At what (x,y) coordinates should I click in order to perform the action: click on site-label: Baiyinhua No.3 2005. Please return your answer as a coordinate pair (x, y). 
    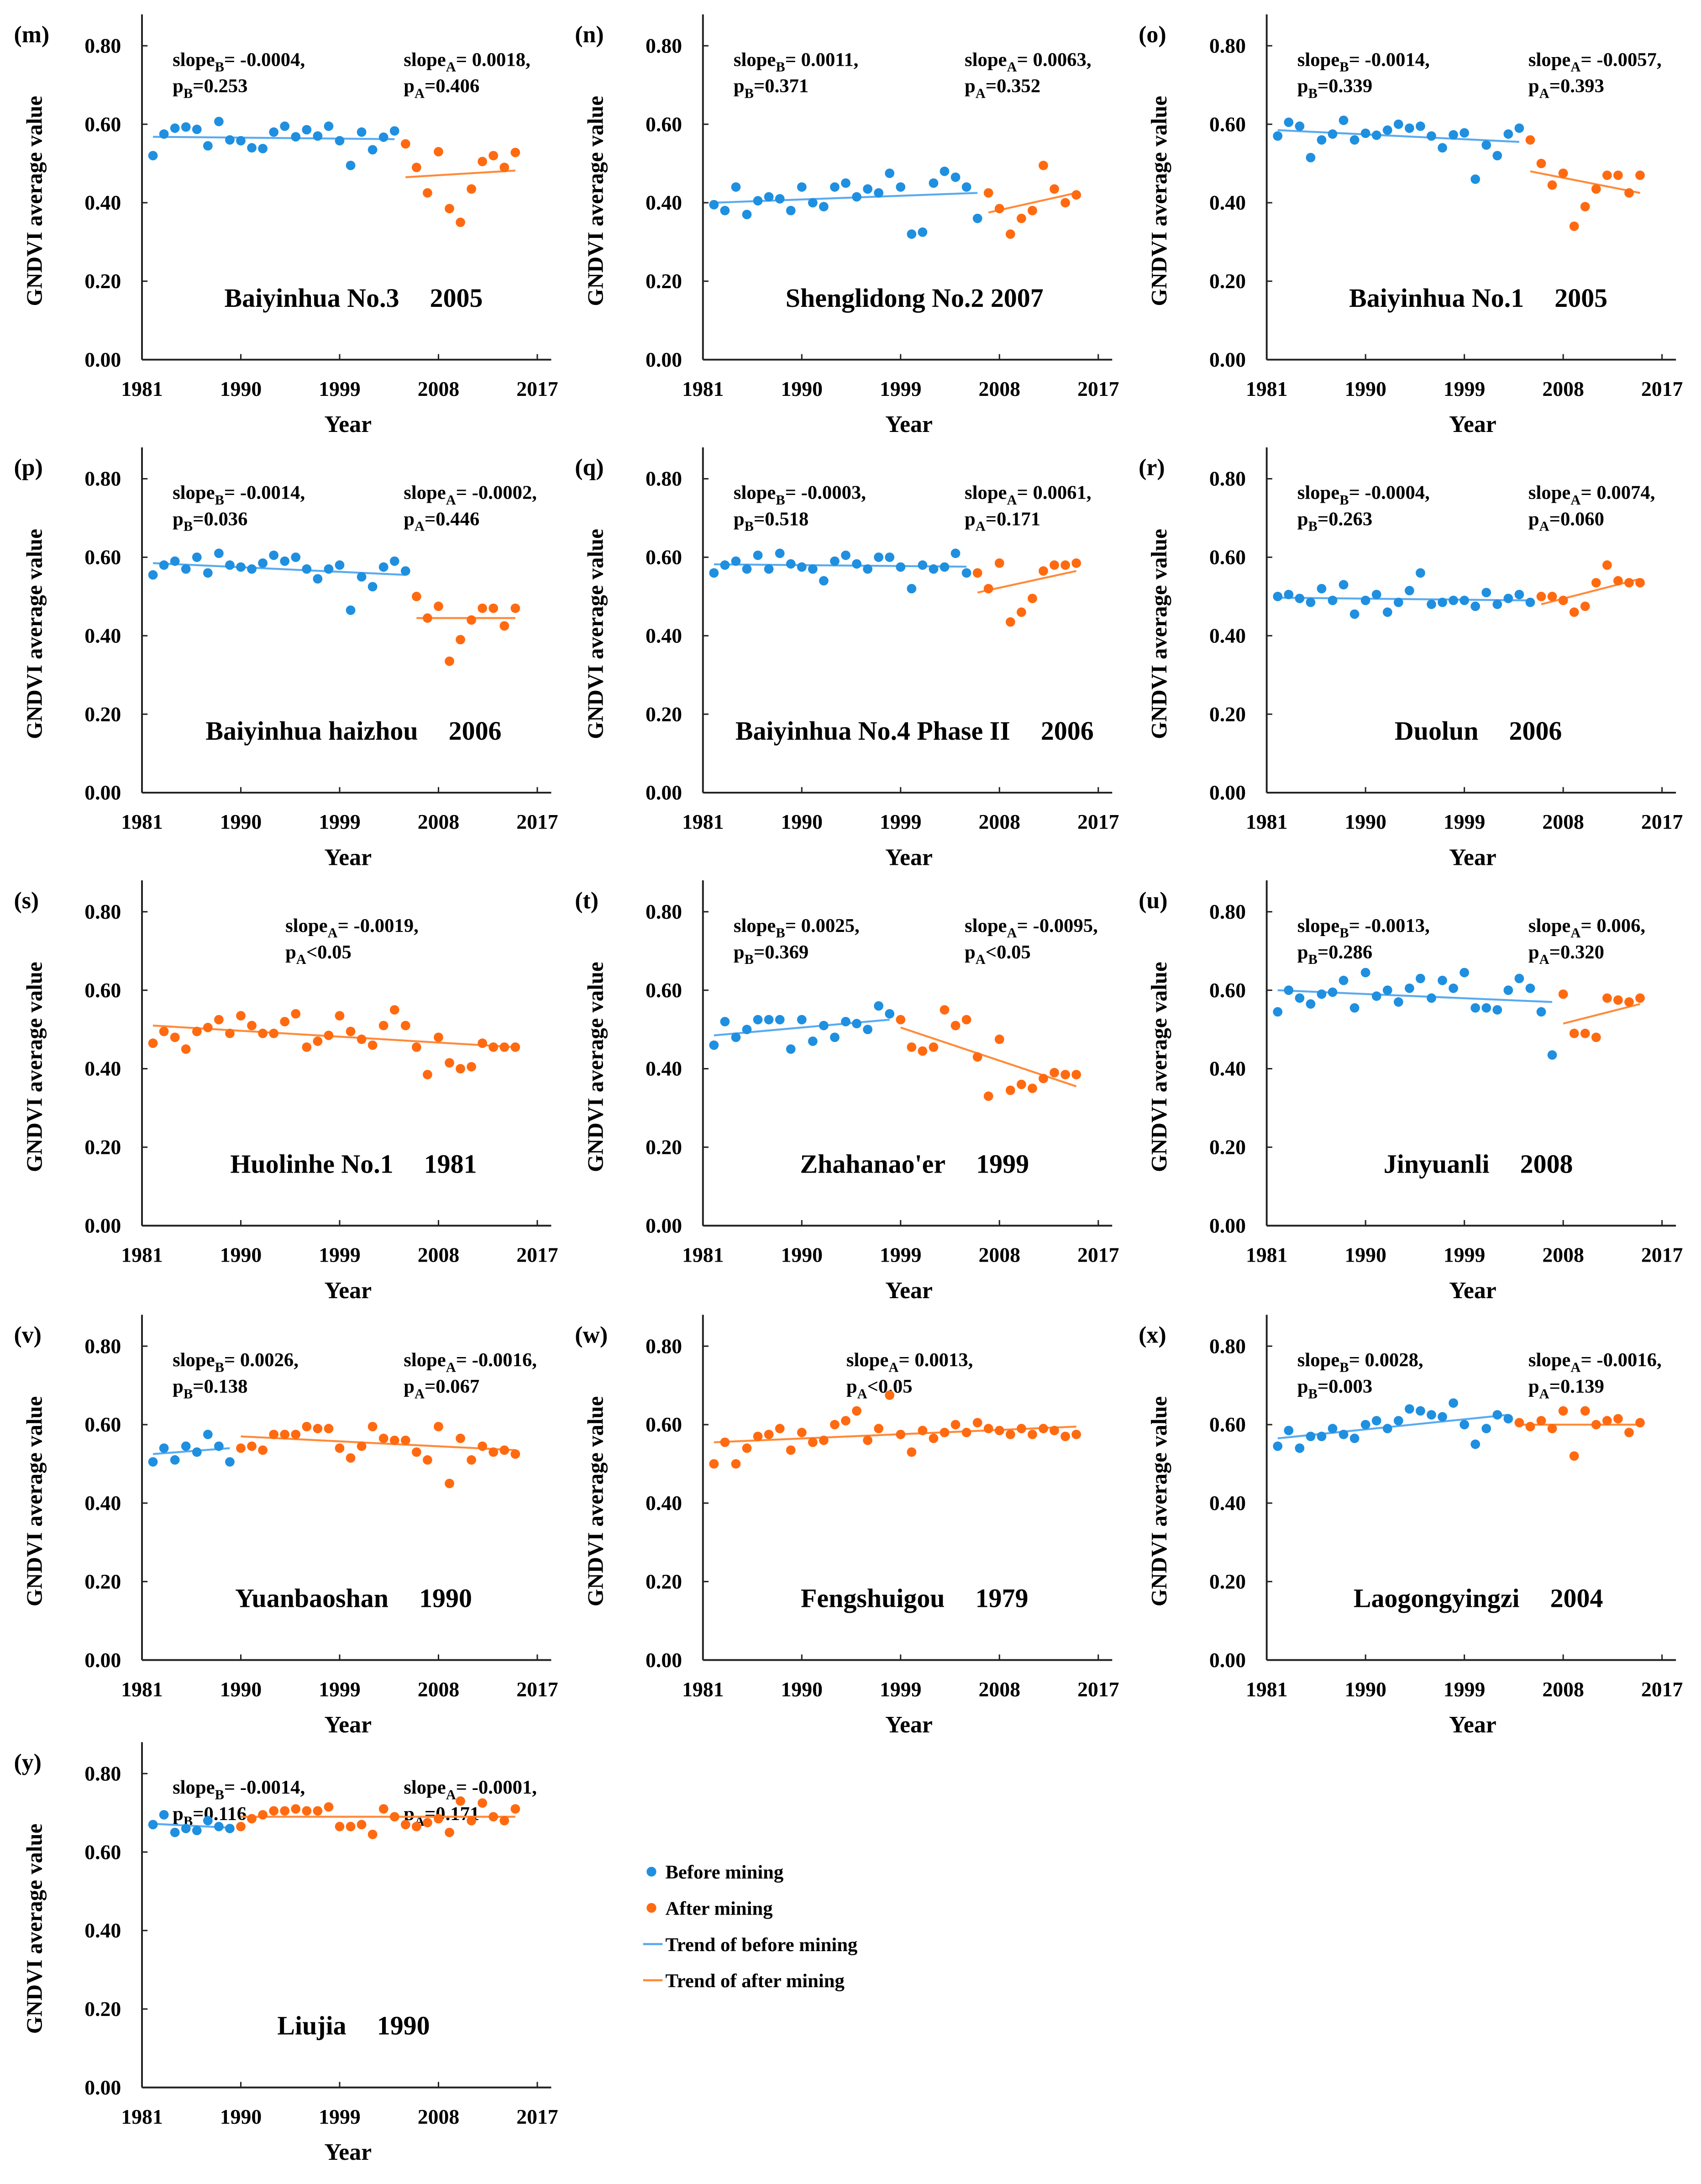
    Looking at the image, I should click on (353, 298).